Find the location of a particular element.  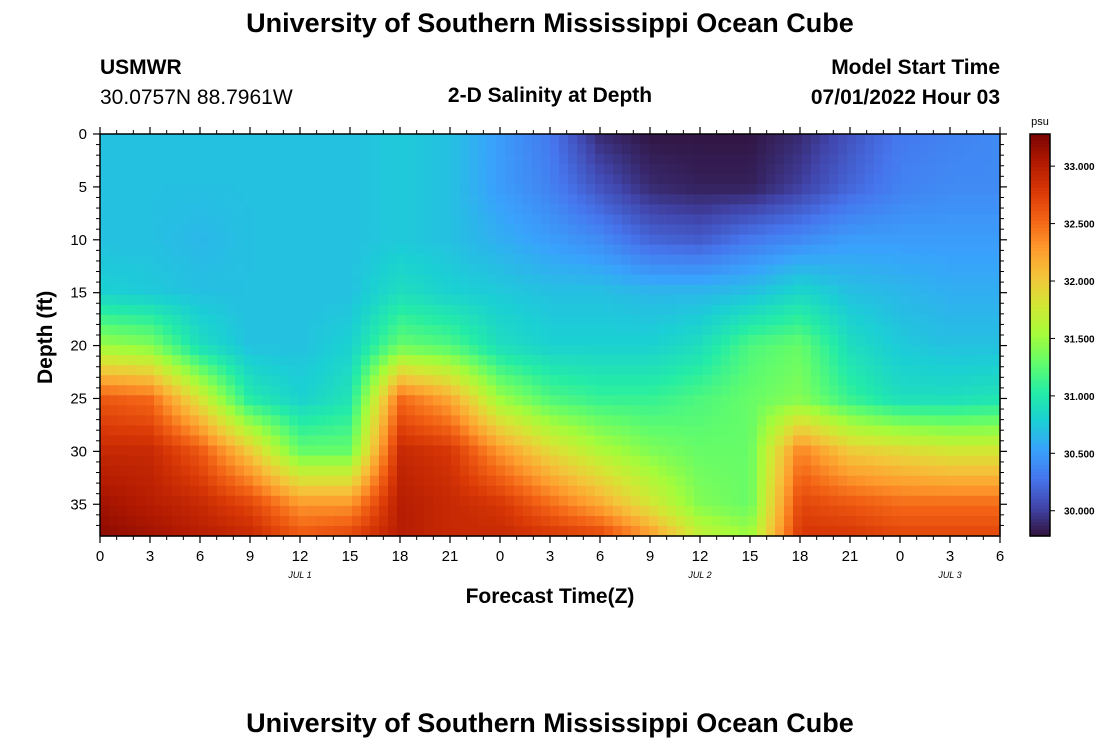

date-label: JUL 3 is located at coordinates (949, 575).